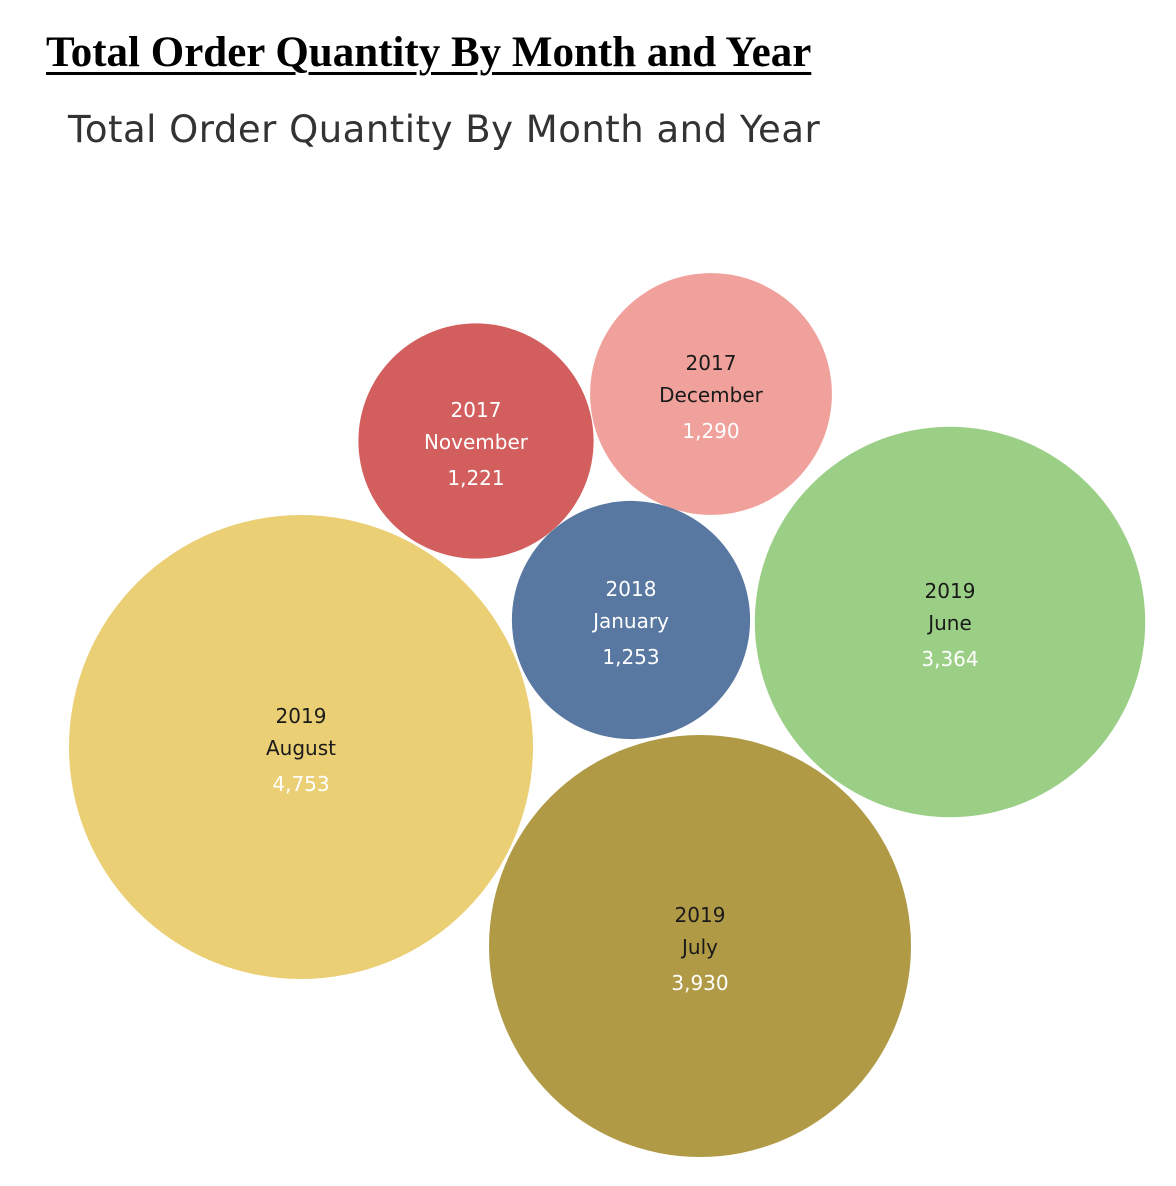 This screenshot has width=1176, height=1186. I want to click on bubble-mark-july-2019, so click(700, 946).